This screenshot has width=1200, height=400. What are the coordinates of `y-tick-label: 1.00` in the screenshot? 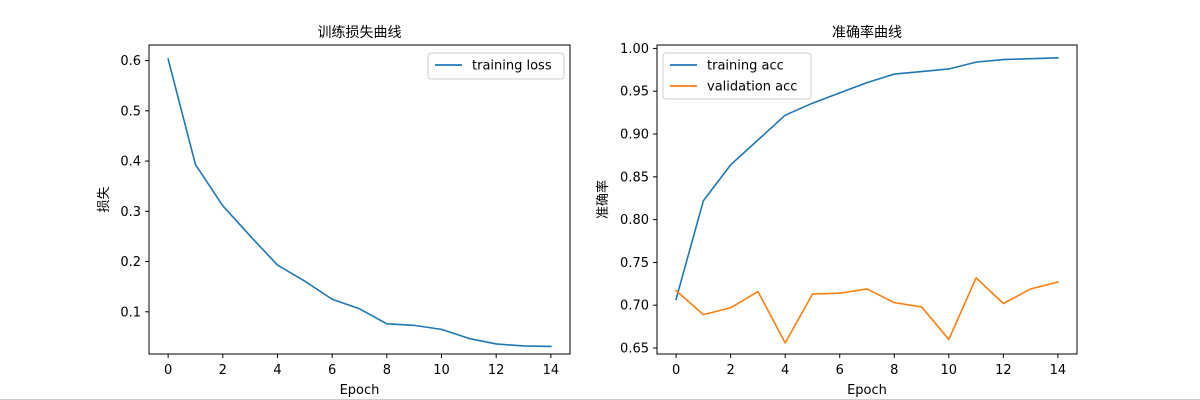 It's located at (634, 49).